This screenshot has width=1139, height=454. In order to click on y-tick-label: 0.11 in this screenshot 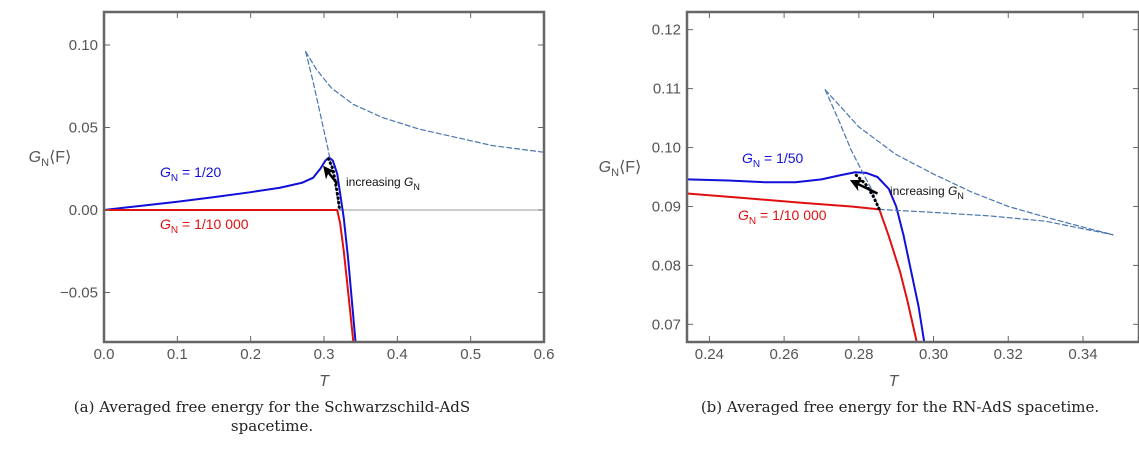, I will do `click(667, 89)`.